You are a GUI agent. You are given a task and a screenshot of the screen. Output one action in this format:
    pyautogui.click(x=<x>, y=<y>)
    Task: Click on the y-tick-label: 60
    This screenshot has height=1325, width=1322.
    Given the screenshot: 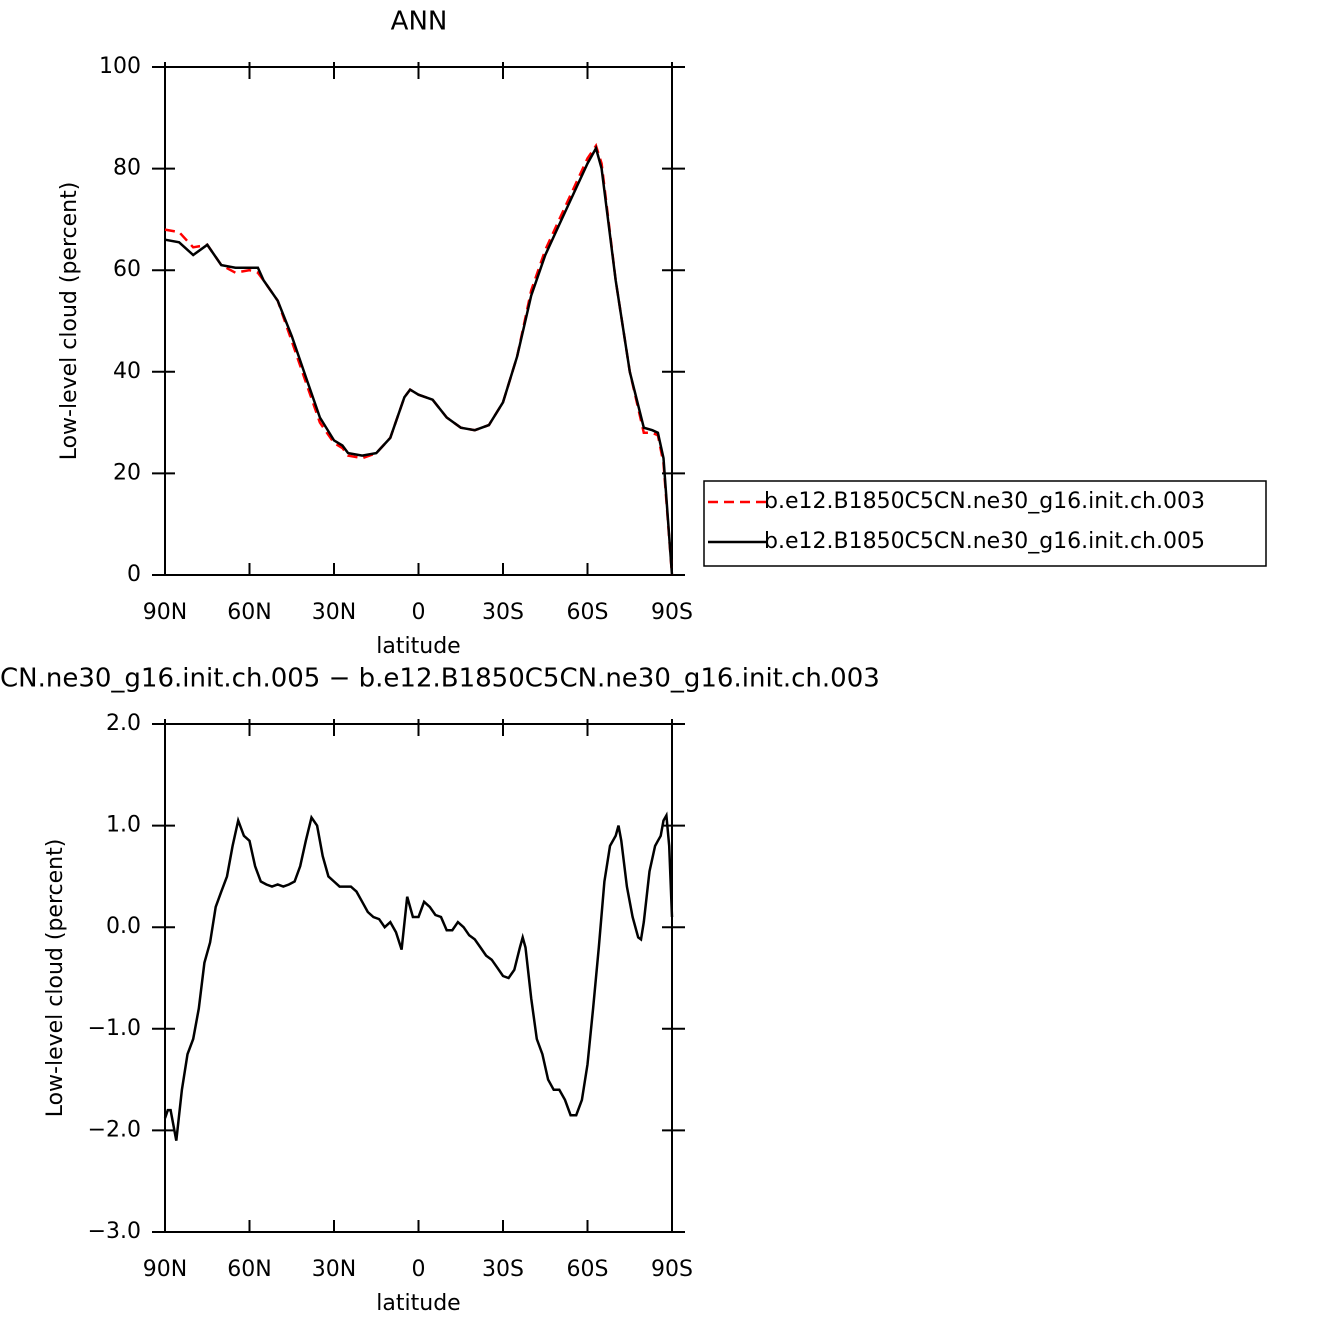 What is the action you would take?
    pyautogui.click(x=127, y=269)
    